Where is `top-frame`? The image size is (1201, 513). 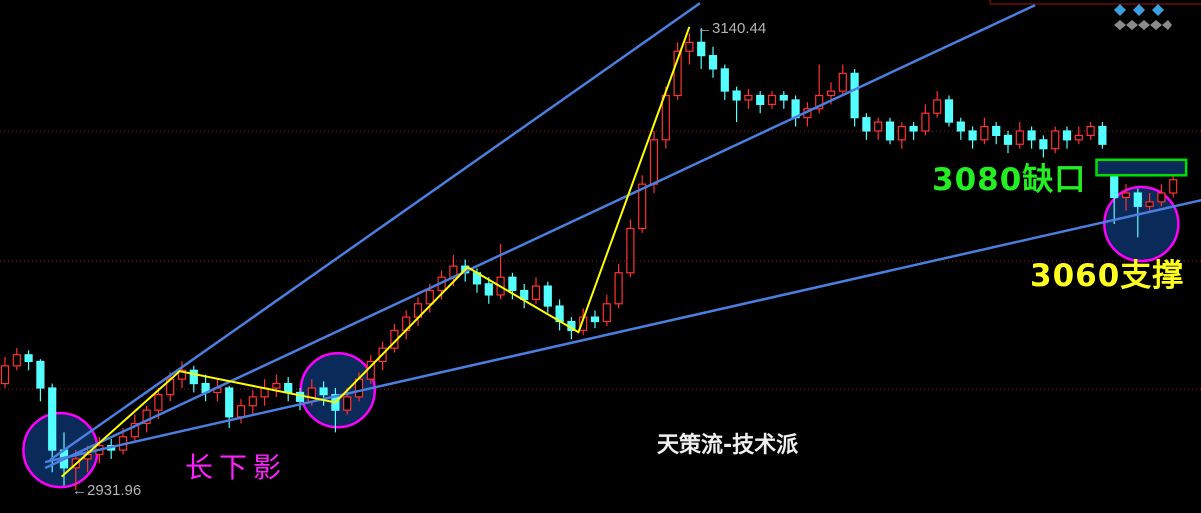 top-frame is located at coordinates (1095, 2).